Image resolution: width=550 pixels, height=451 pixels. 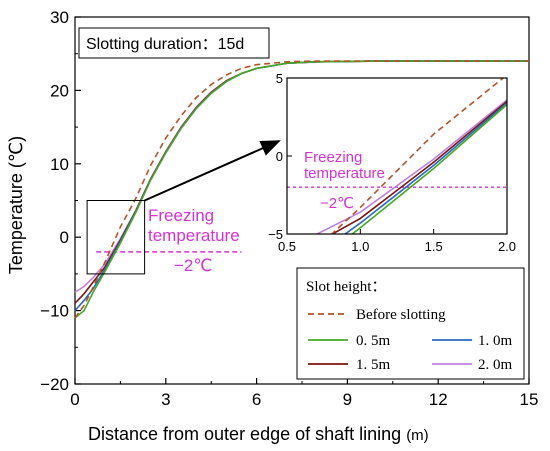 What do you see at coordinates (279, 156) in the screenshot?
I see `inset-y-tick-label: 0` at bounding box center [279, 156].